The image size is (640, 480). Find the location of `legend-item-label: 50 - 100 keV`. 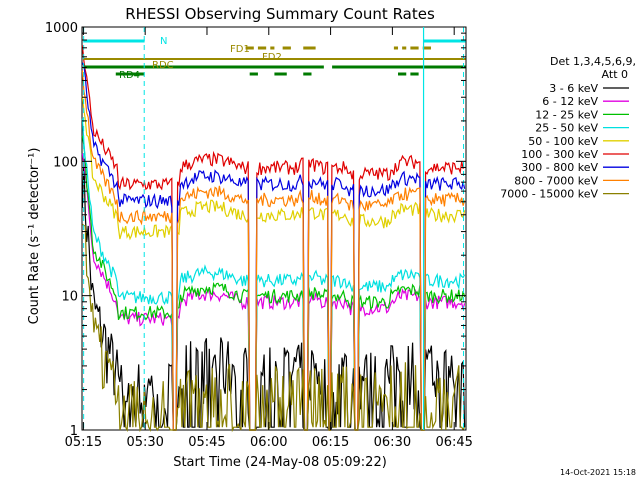

legend-item-label: 50 - 100 keV is located at coordinates (563, 141).